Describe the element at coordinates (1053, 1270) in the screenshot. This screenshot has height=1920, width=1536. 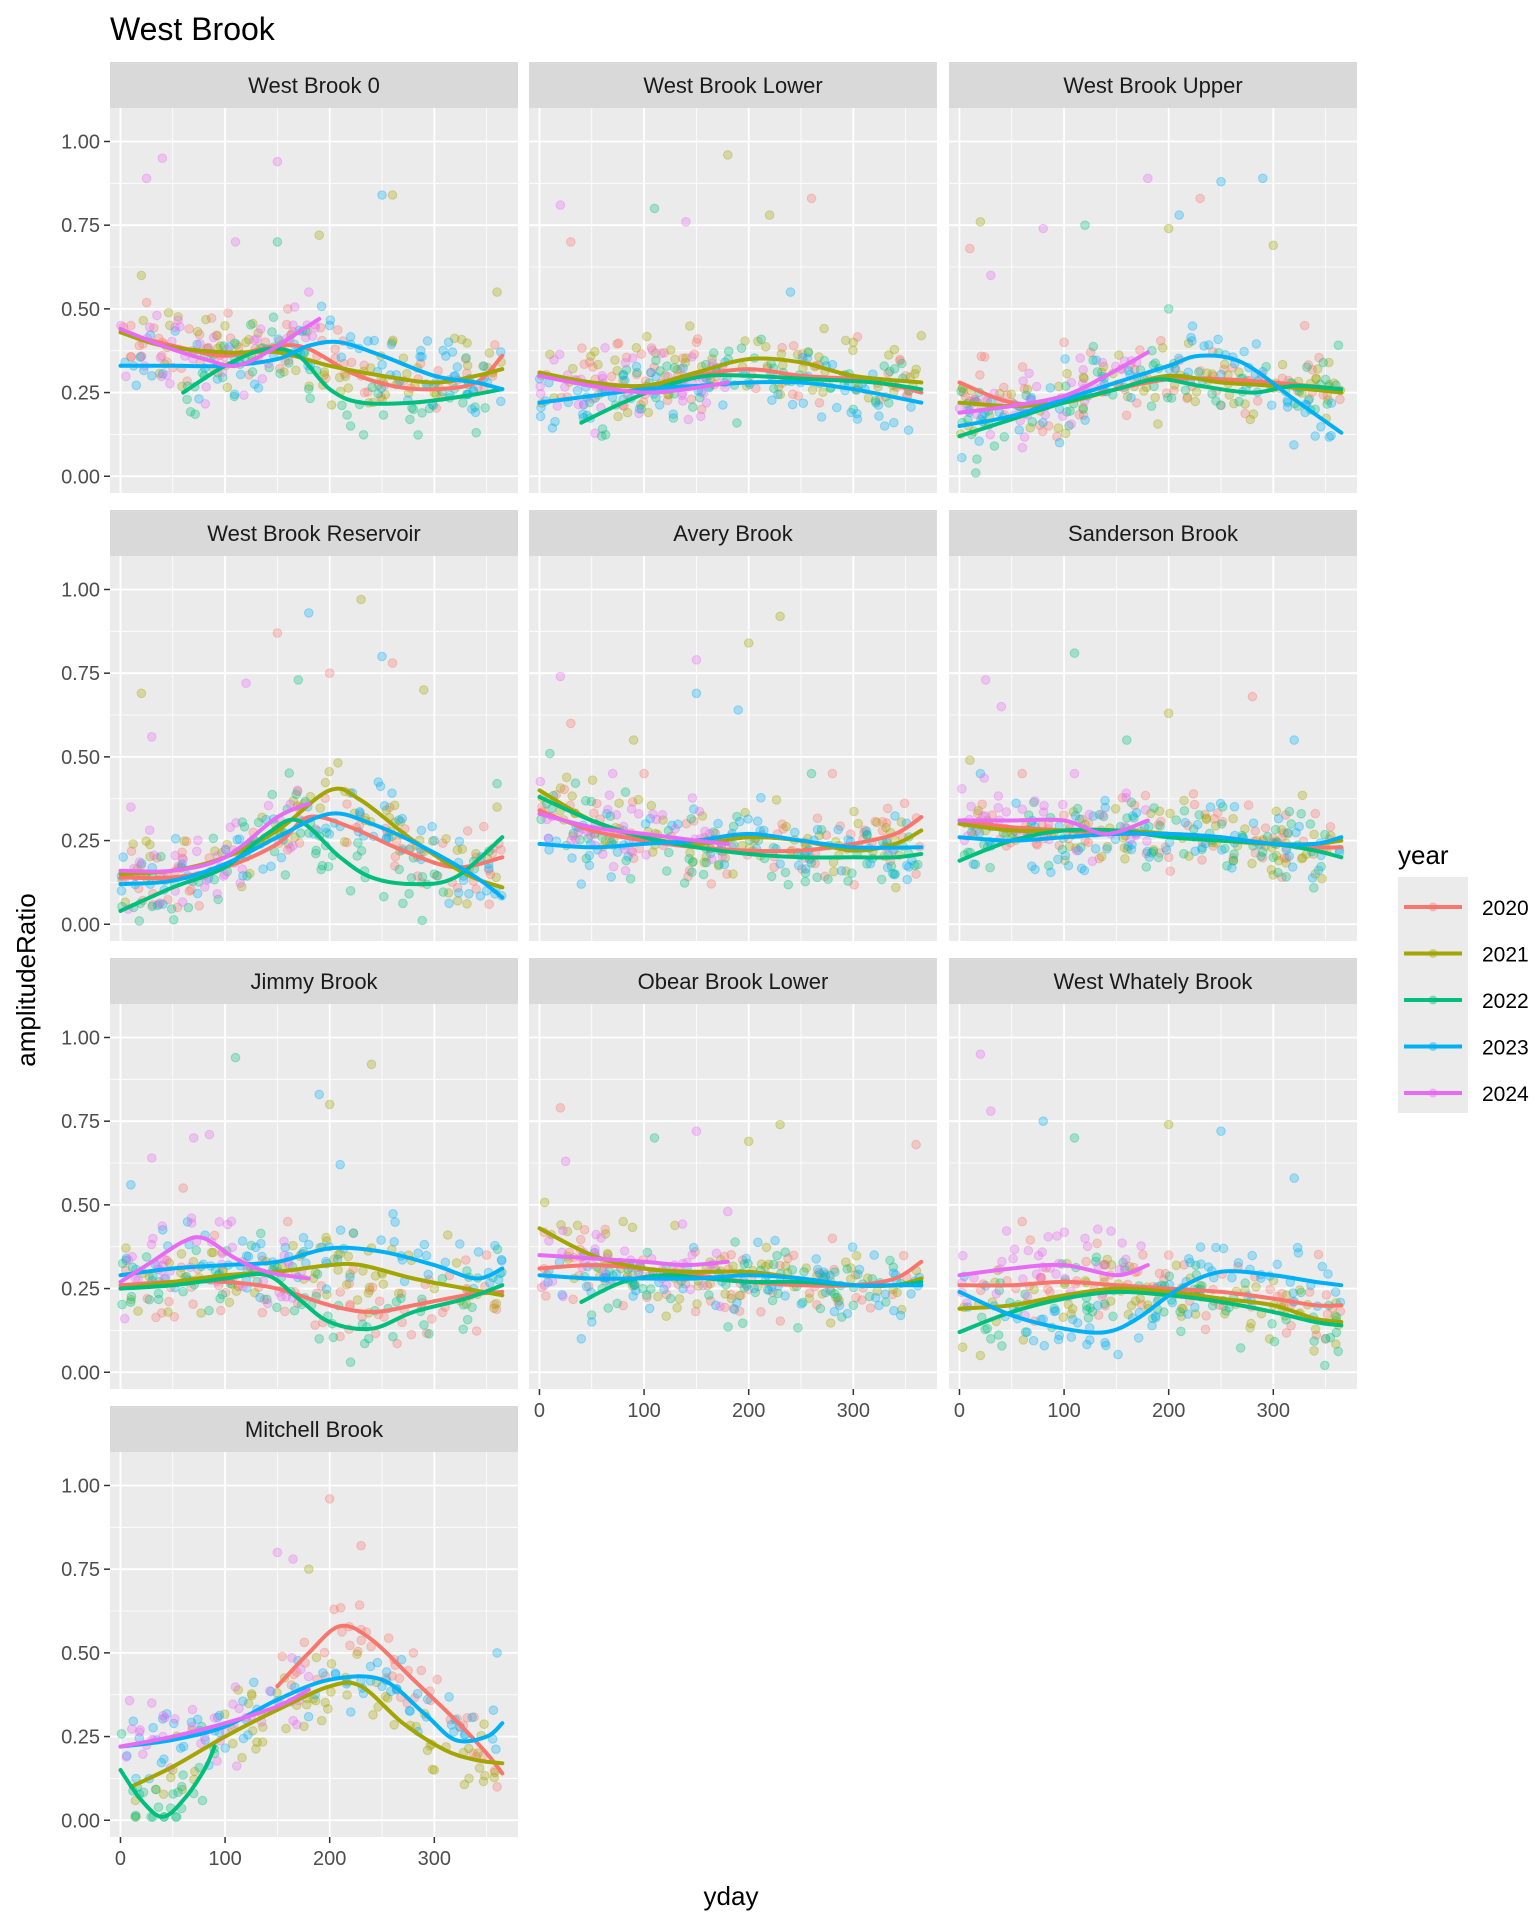
I see `smooth-line-2024` at that location.